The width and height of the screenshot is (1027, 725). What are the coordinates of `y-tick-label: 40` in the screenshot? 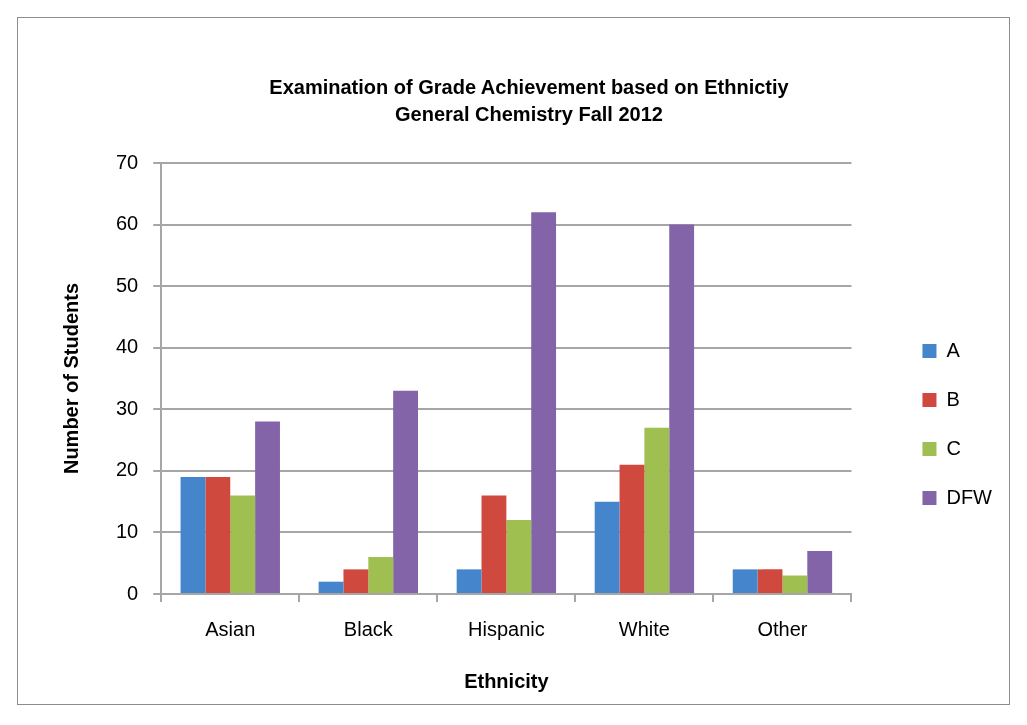 It's located at (127, 346).